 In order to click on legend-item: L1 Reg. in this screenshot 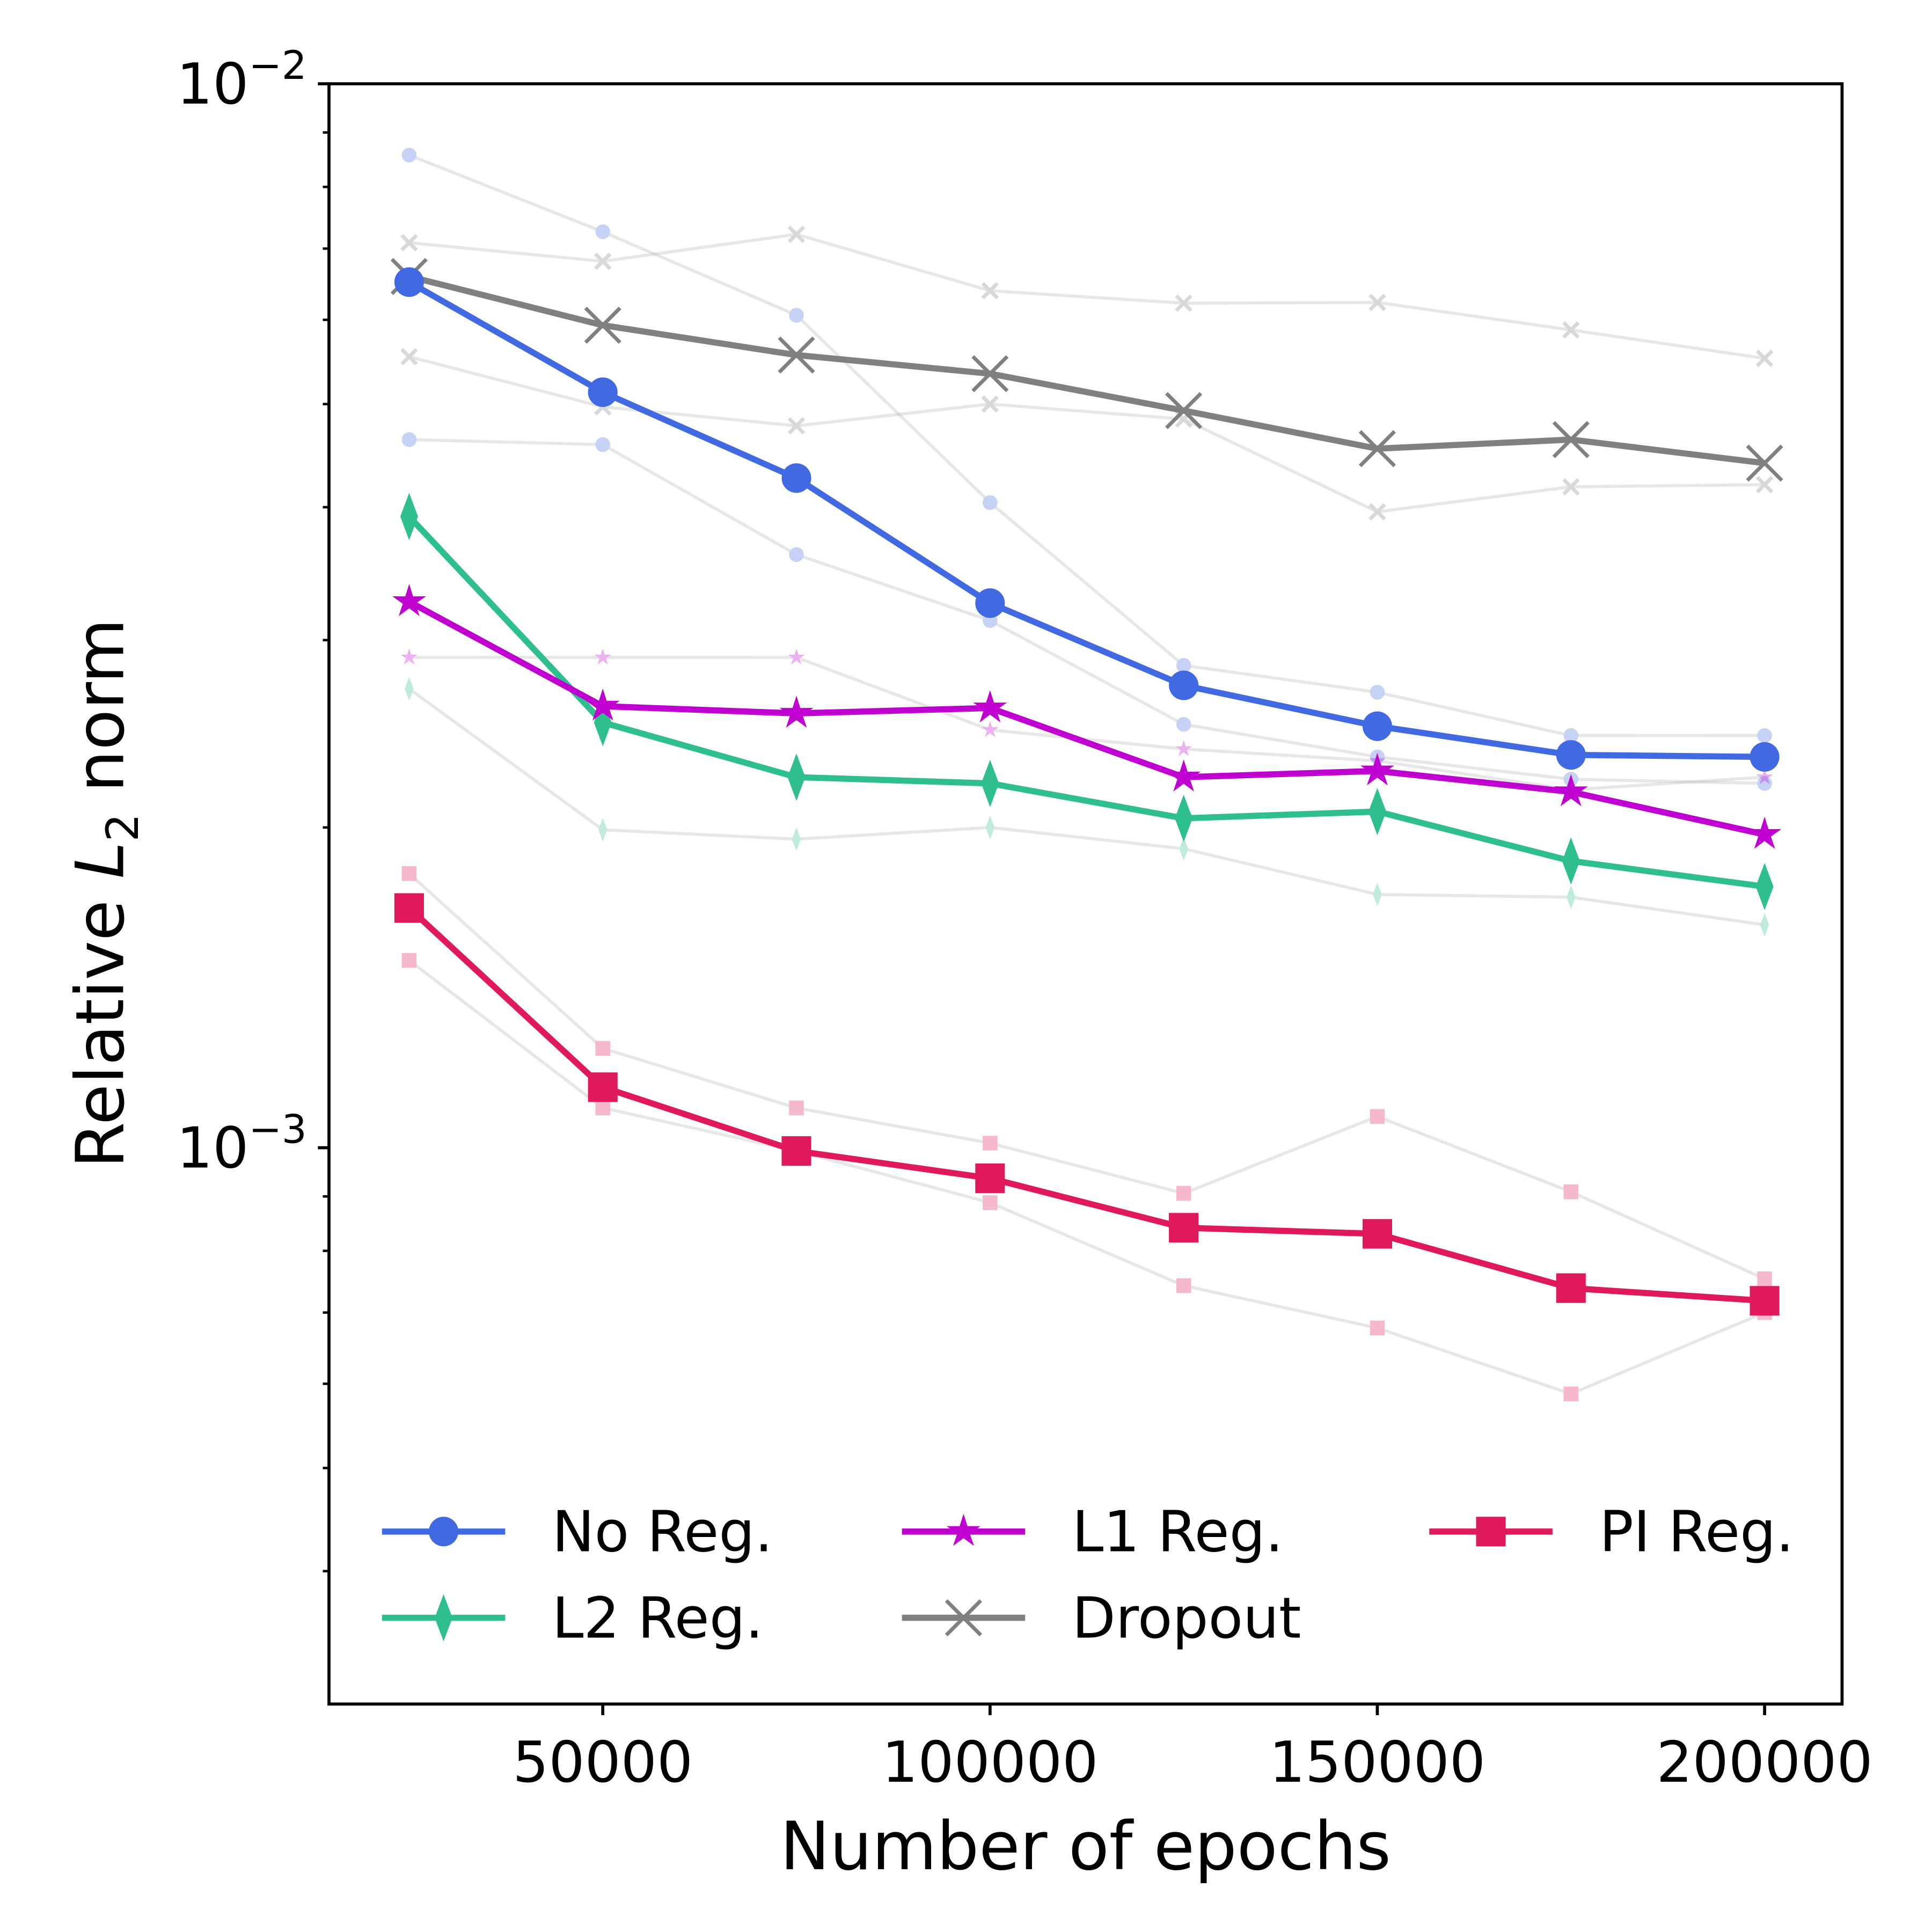, I will do `click(1092, 1532)`.